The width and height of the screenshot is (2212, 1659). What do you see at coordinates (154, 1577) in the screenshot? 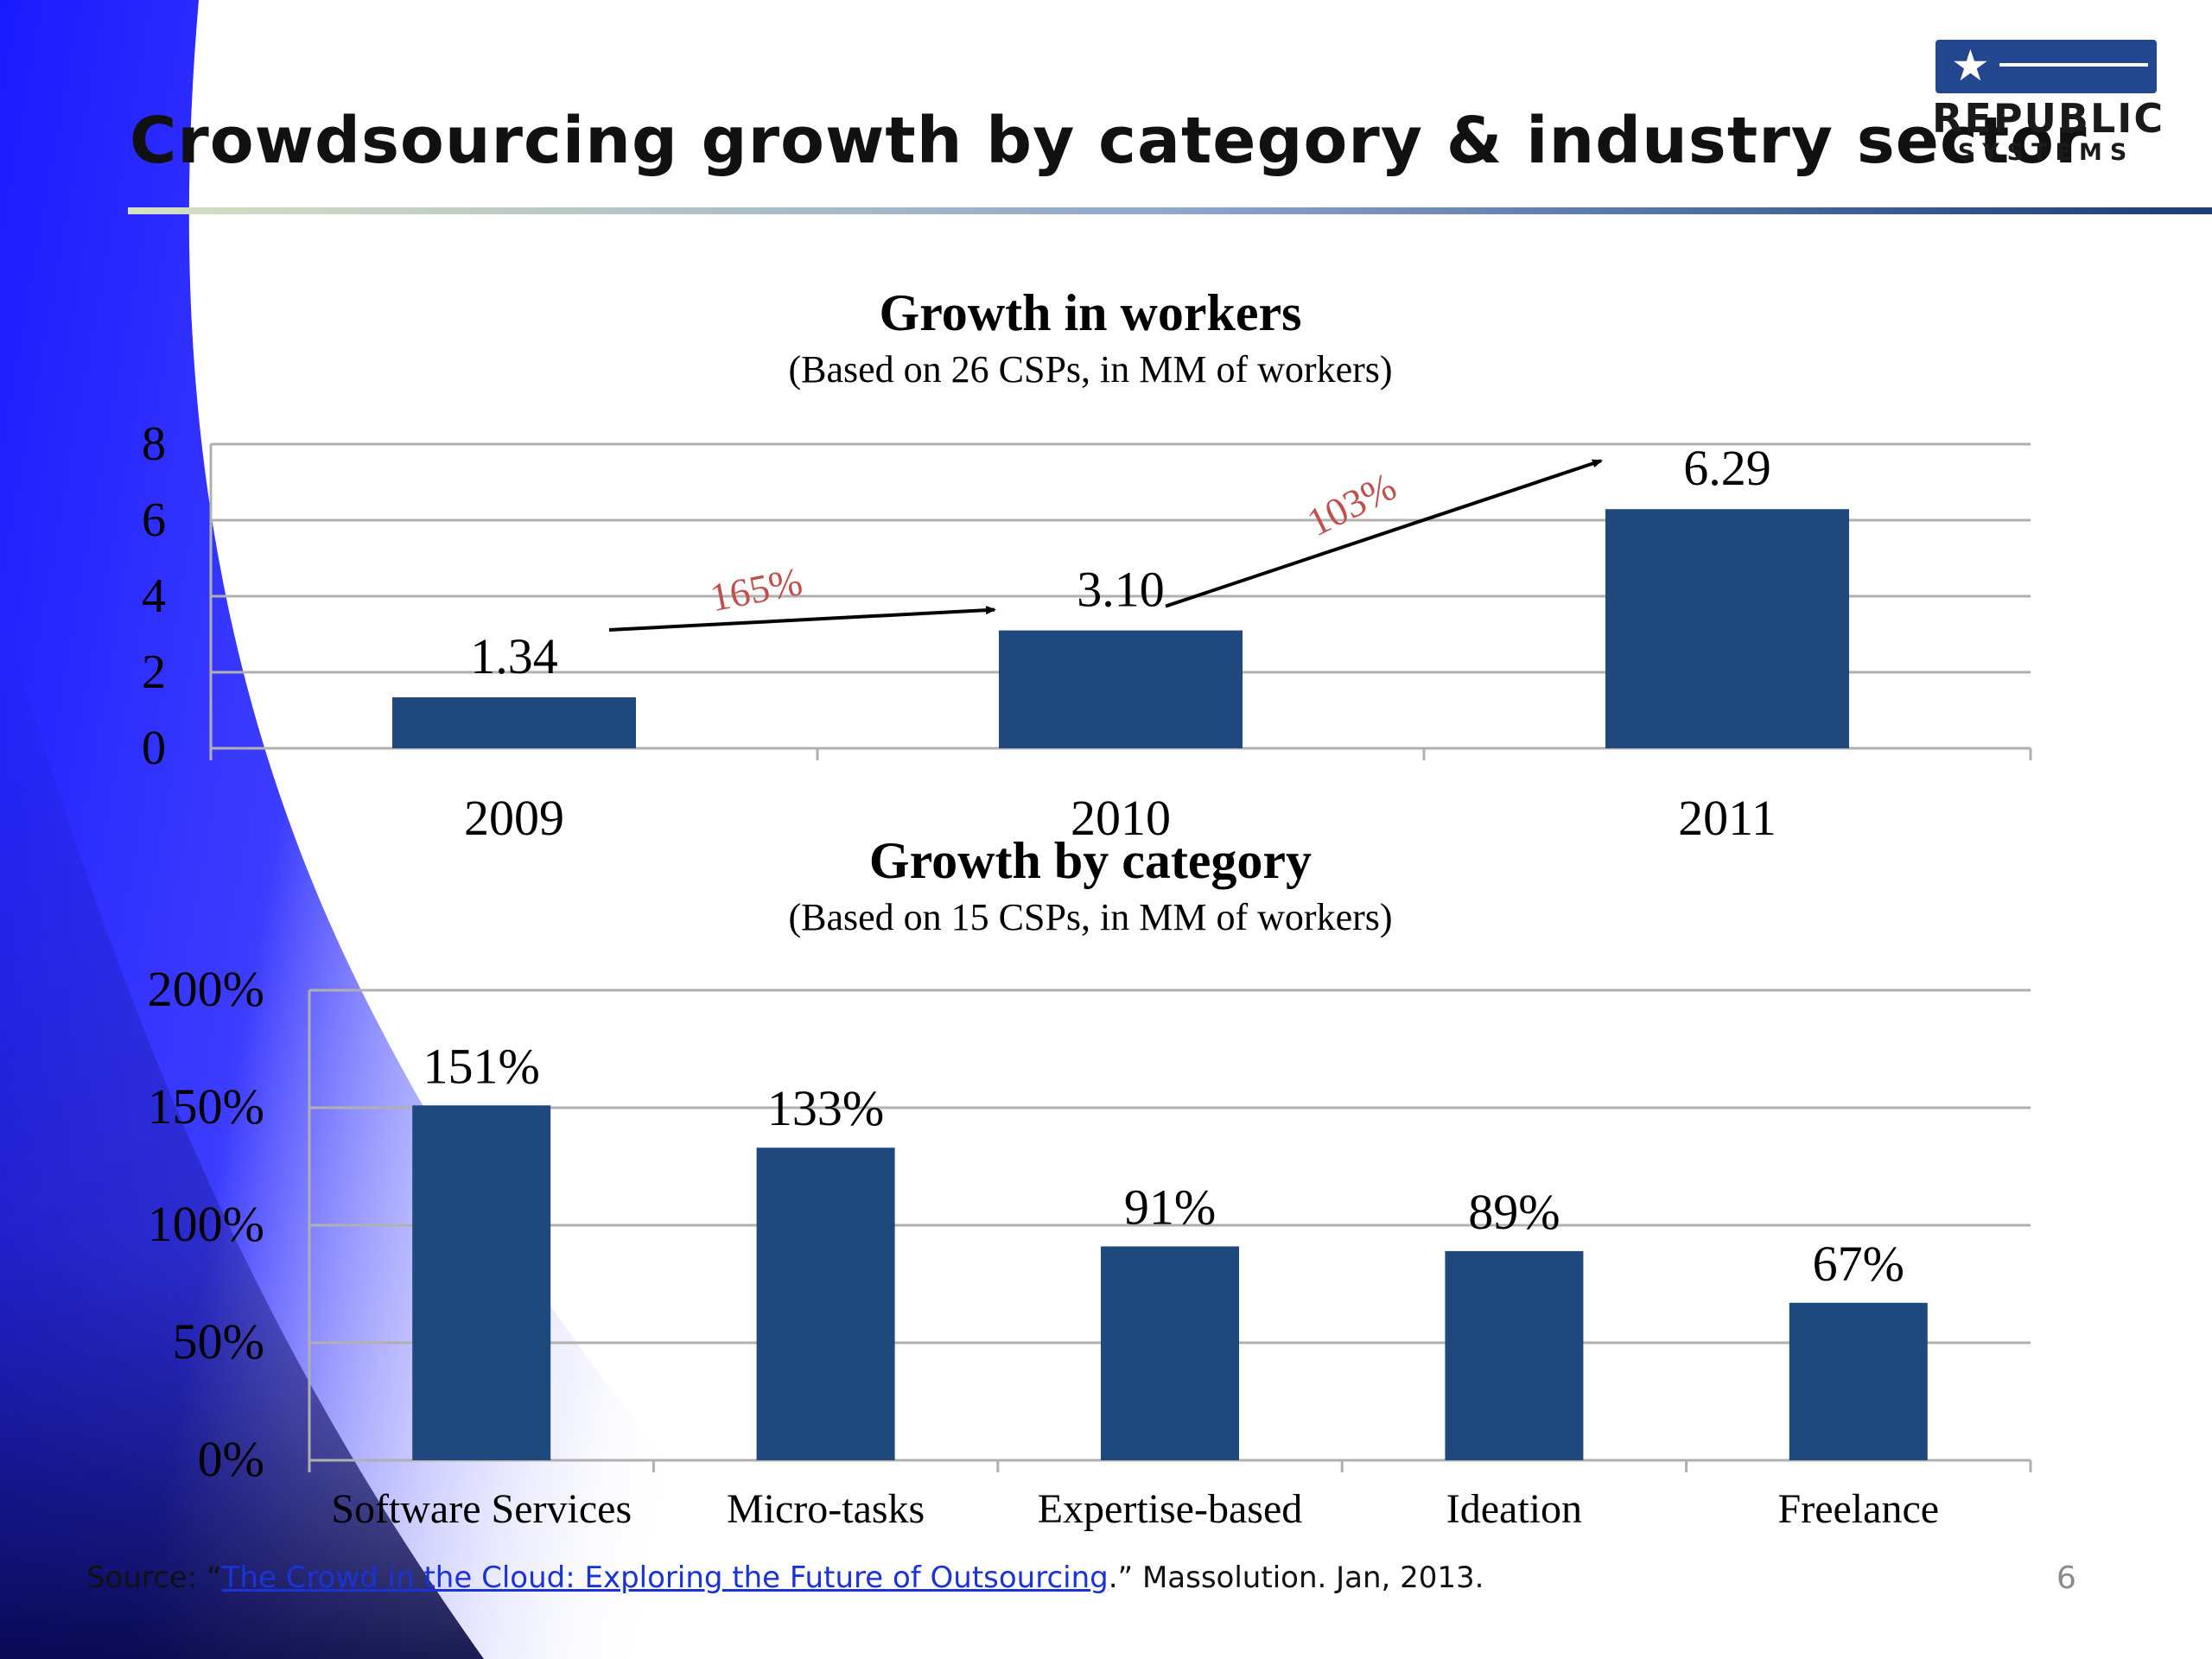
I see `source-prefix: Source: “` at bounding box center [154, 1577].